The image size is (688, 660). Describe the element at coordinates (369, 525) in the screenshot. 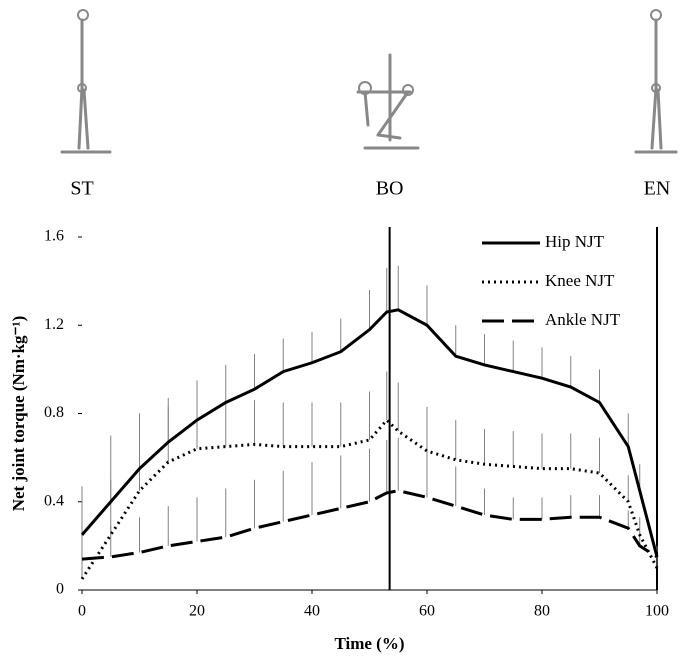

I see `series-line` at that location.